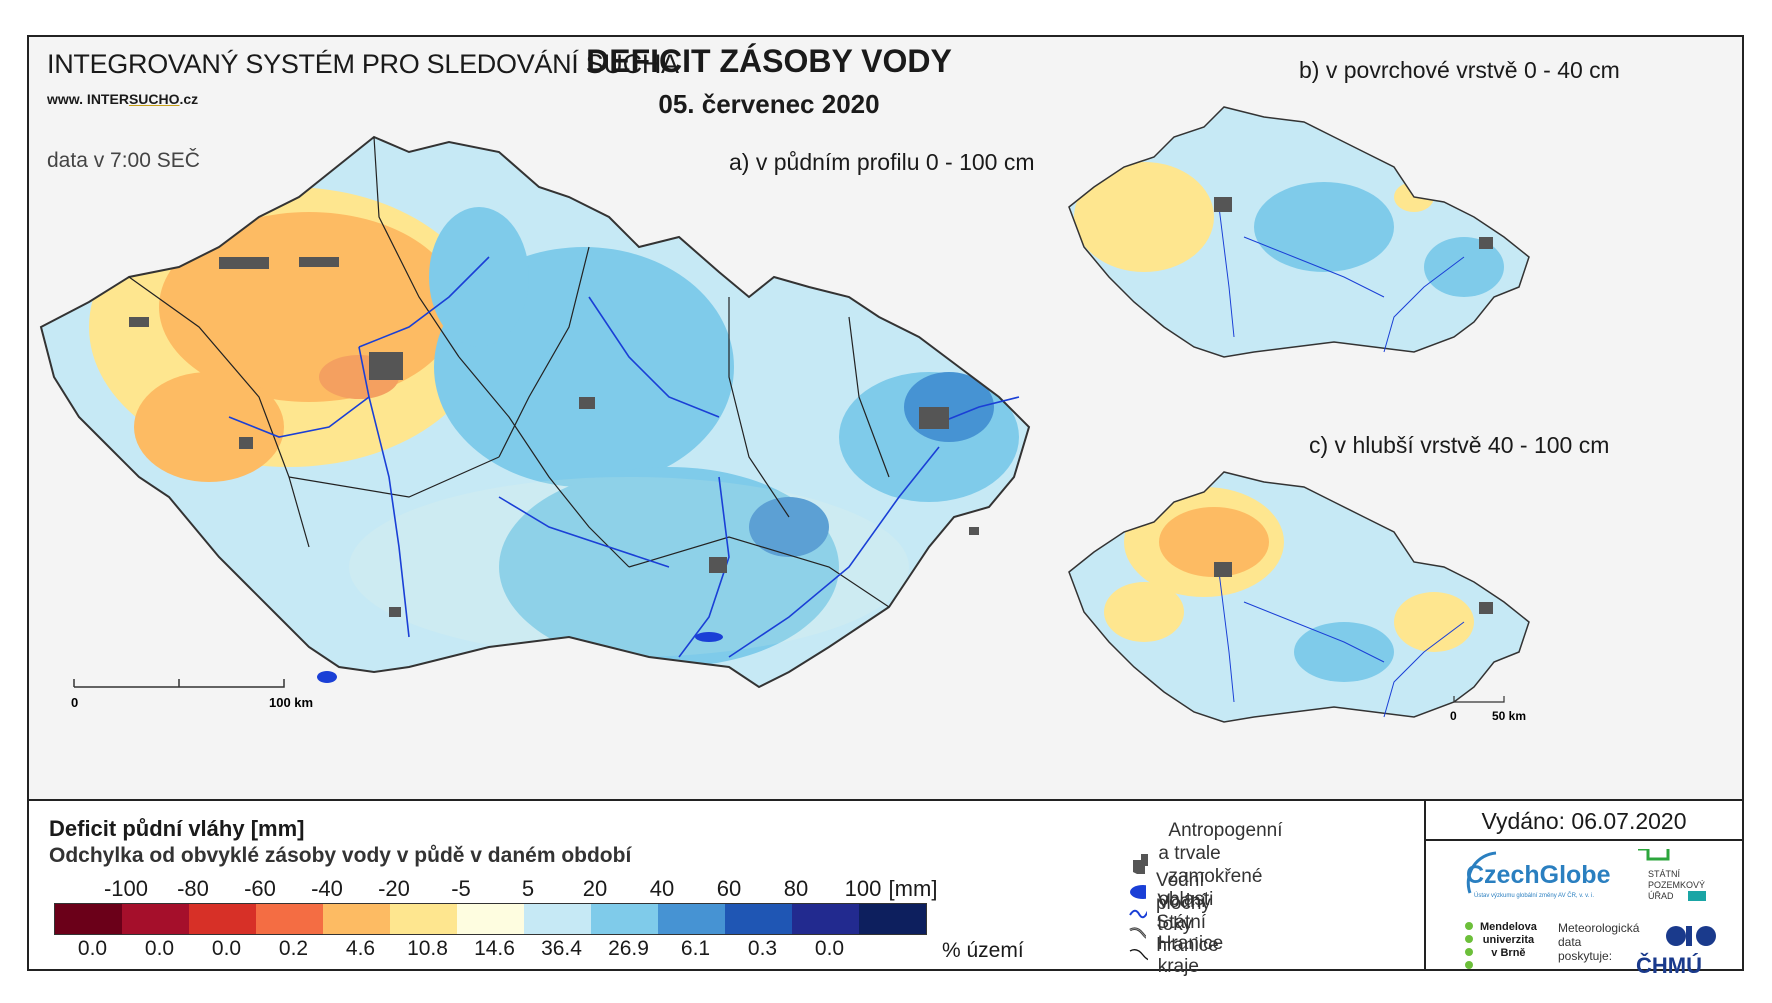 Image resolution: width=1772 pixels, height=1003 pixels. I want to click on meteo-data-text: Meteorologická data poskytuje:, so click(1598, 942).